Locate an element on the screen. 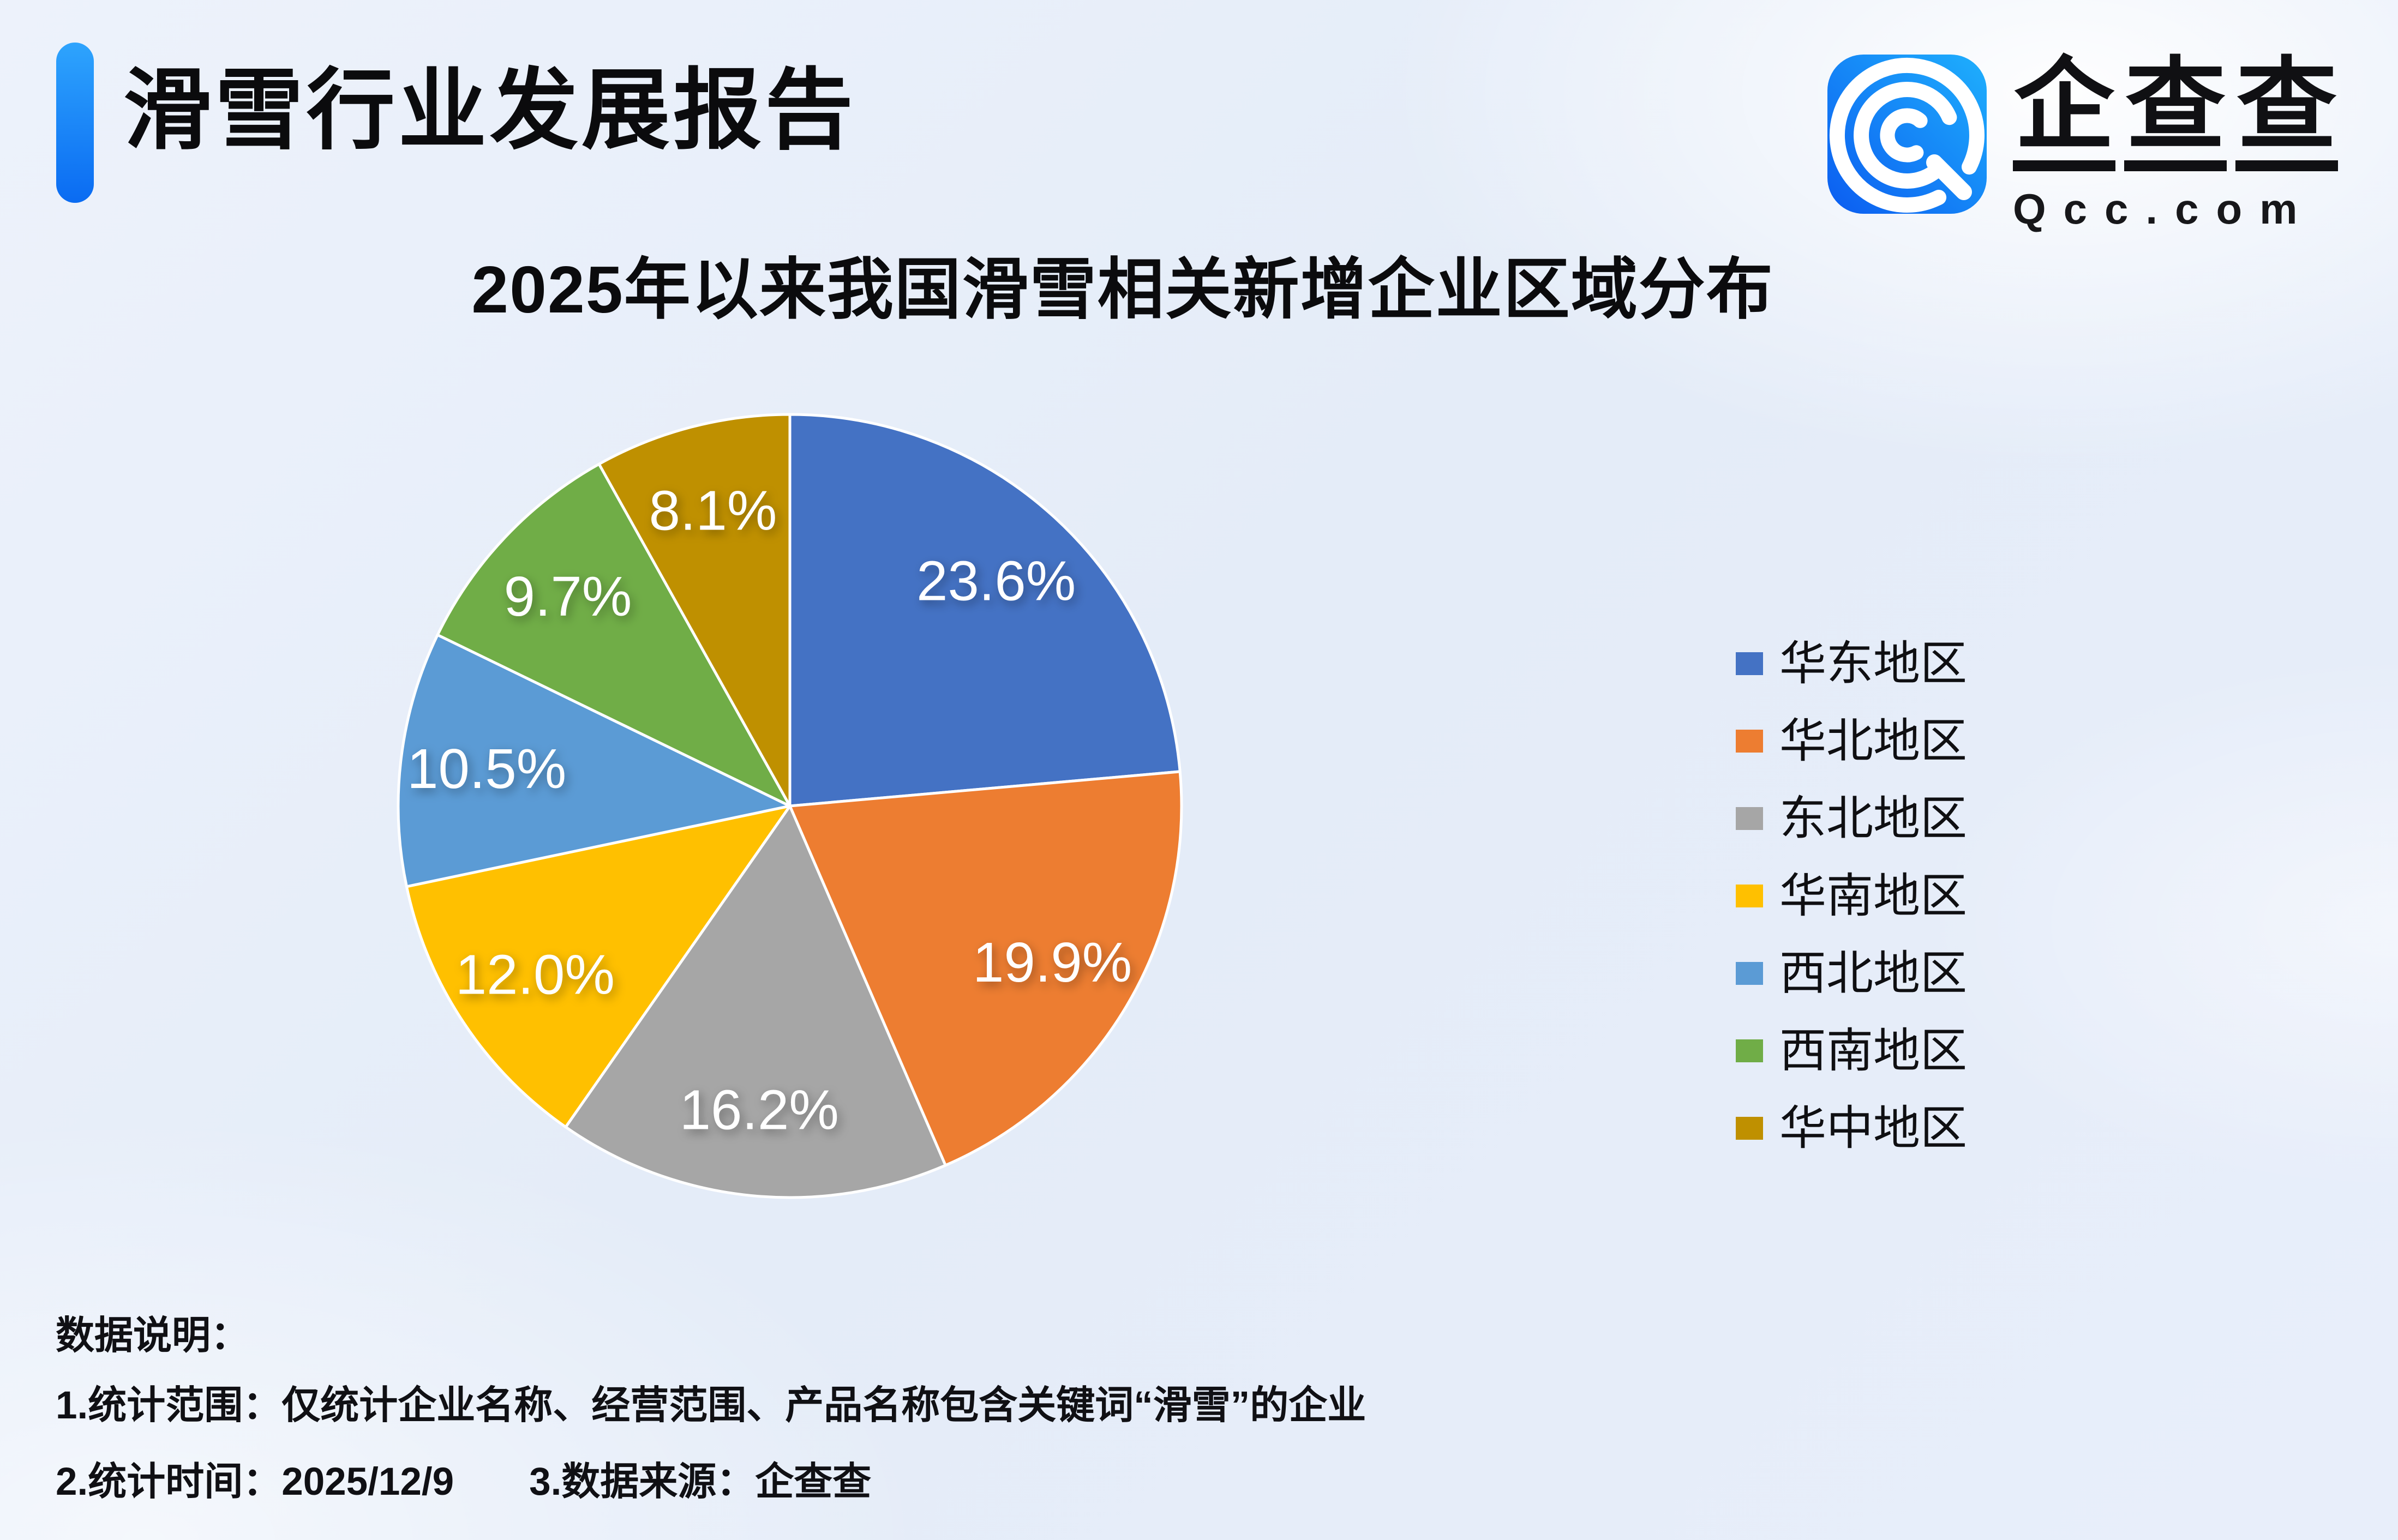  pie-slice-华中地区 is located at coordinates (694, 610).